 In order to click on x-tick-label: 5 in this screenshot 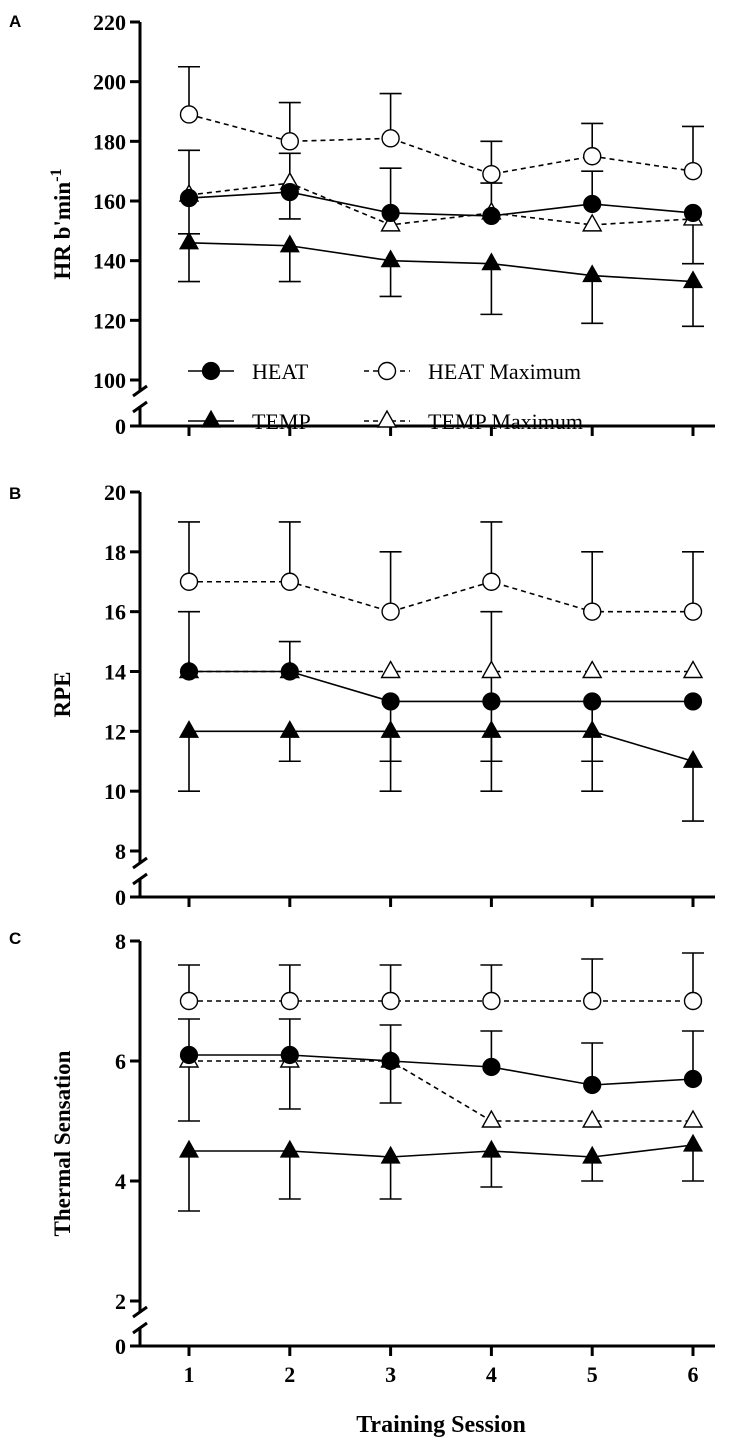, I will do `click(592, 1374)`.